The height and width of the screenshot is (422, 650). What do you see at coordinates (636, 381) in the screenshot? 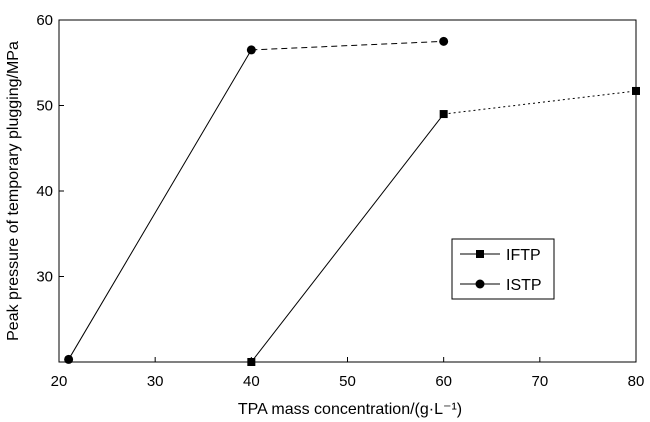
I see `x-tick-label-80: 80` at bounding box center [636, 381].